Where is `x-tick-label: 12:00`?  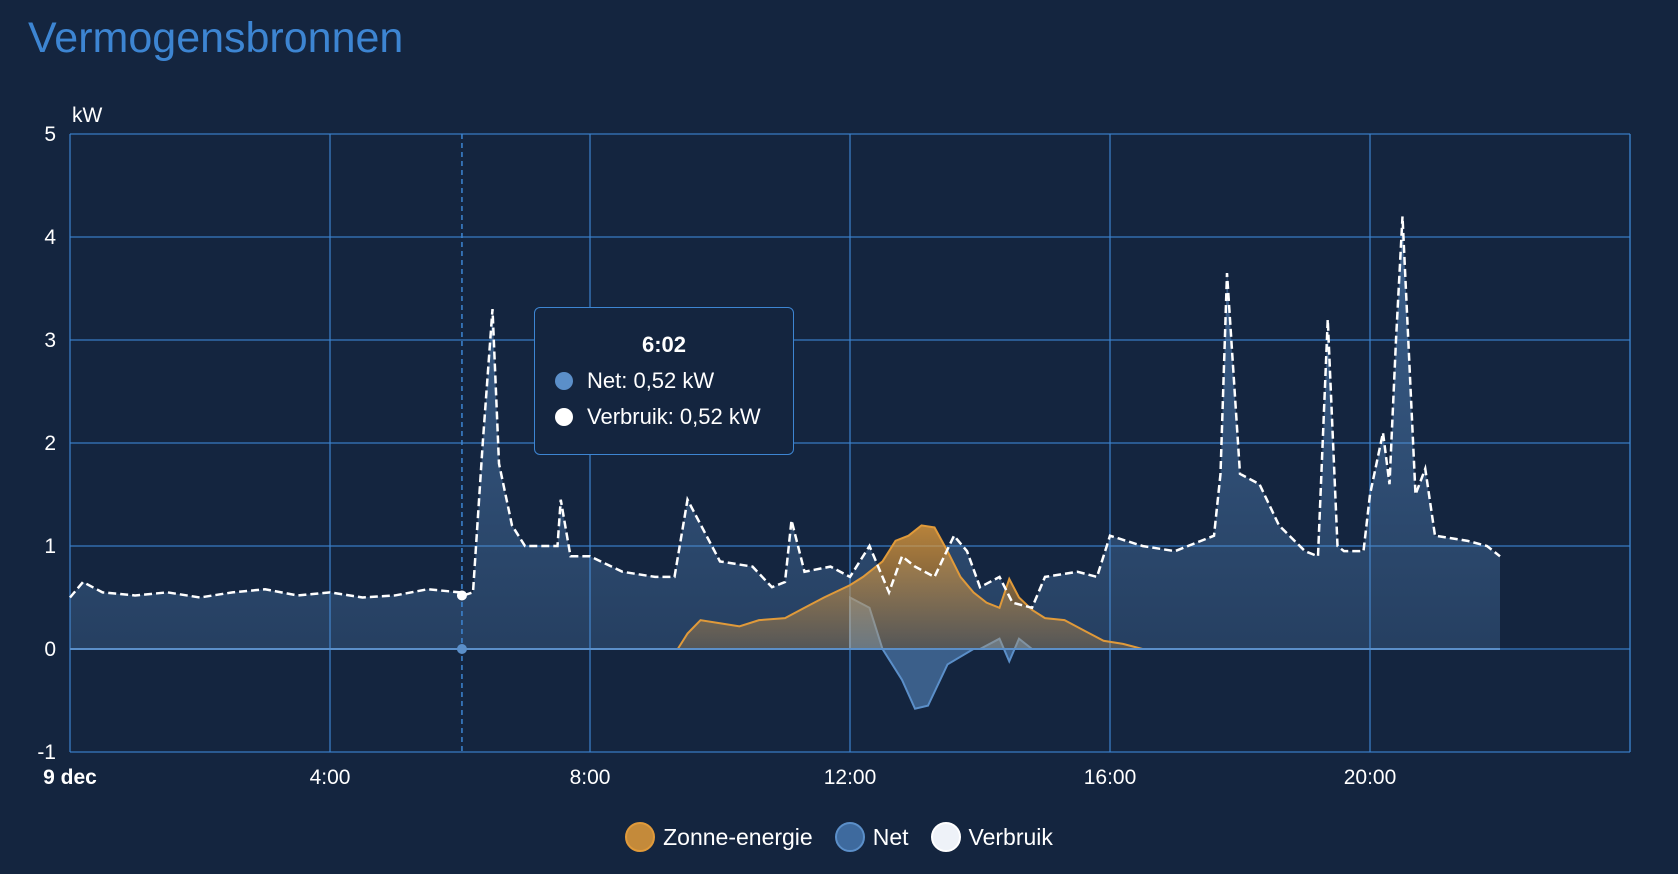
x-tick-label: 12:00 is located at coordinates (850, 777).